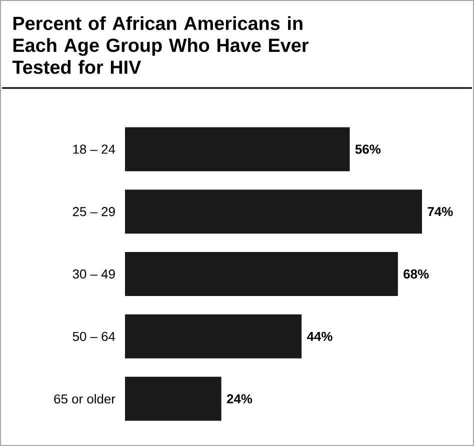  What do you see at coordinates (93, 211) in the screenshot?
I see `y-tick-label: 25 – 29` at bounding box center [93, 211].